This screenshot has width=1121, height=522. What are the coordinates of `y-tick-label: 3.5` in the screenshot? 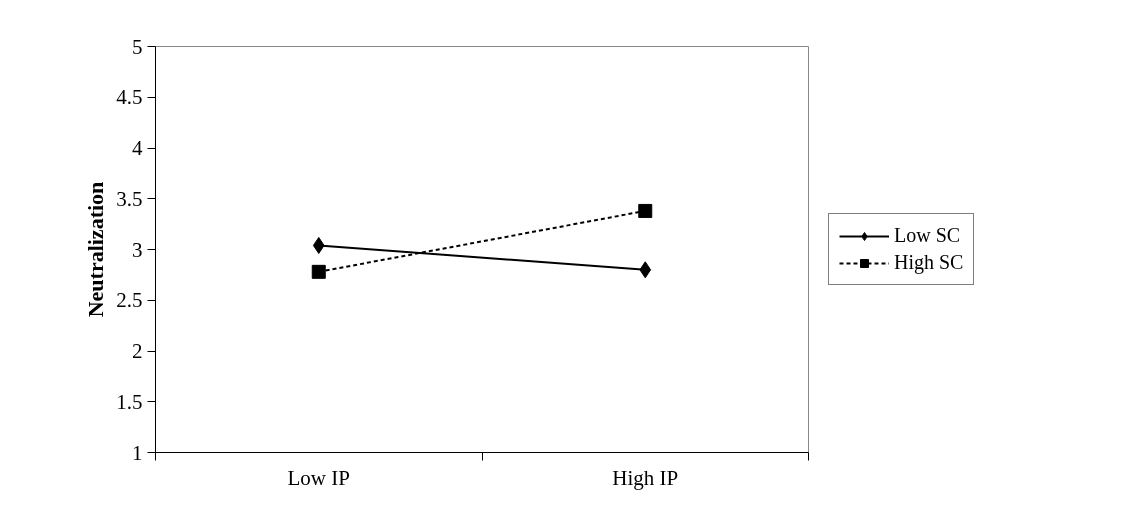 It's located at (129, 198).